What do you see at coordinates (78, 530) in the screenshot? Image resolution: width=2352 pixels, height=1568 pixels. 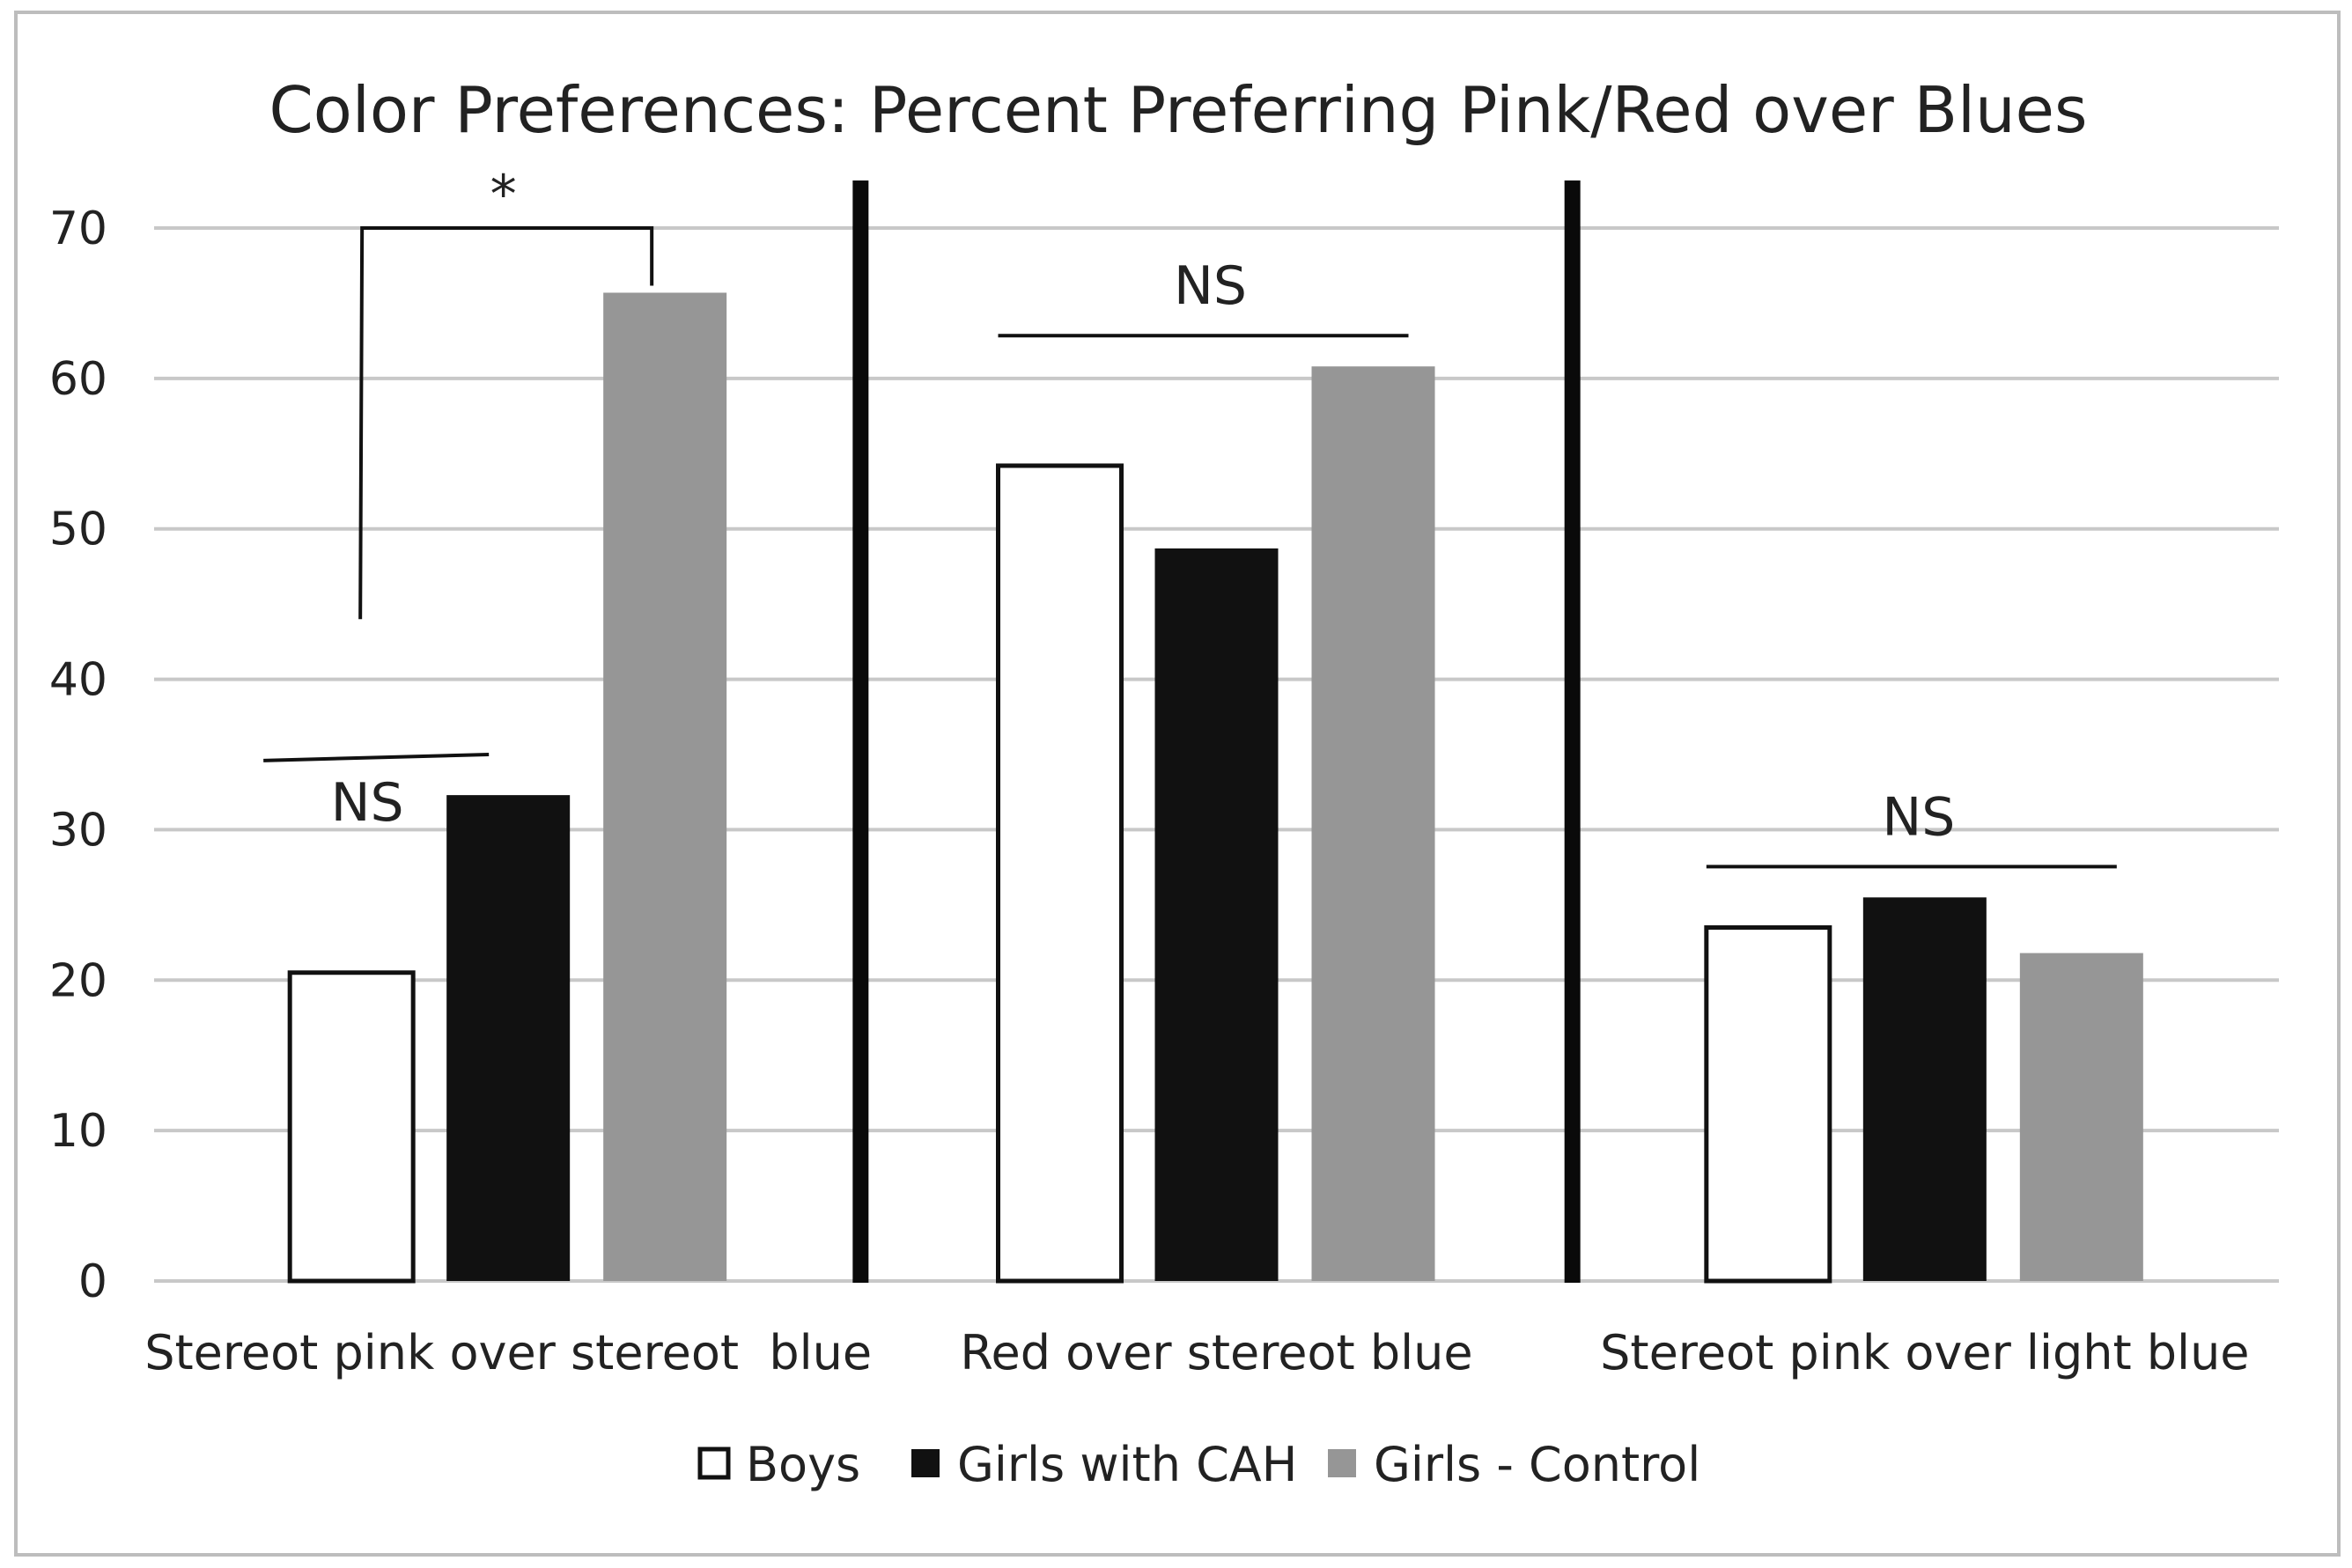 I see `y-tick-label: 50` at bounding box center [78, 530].